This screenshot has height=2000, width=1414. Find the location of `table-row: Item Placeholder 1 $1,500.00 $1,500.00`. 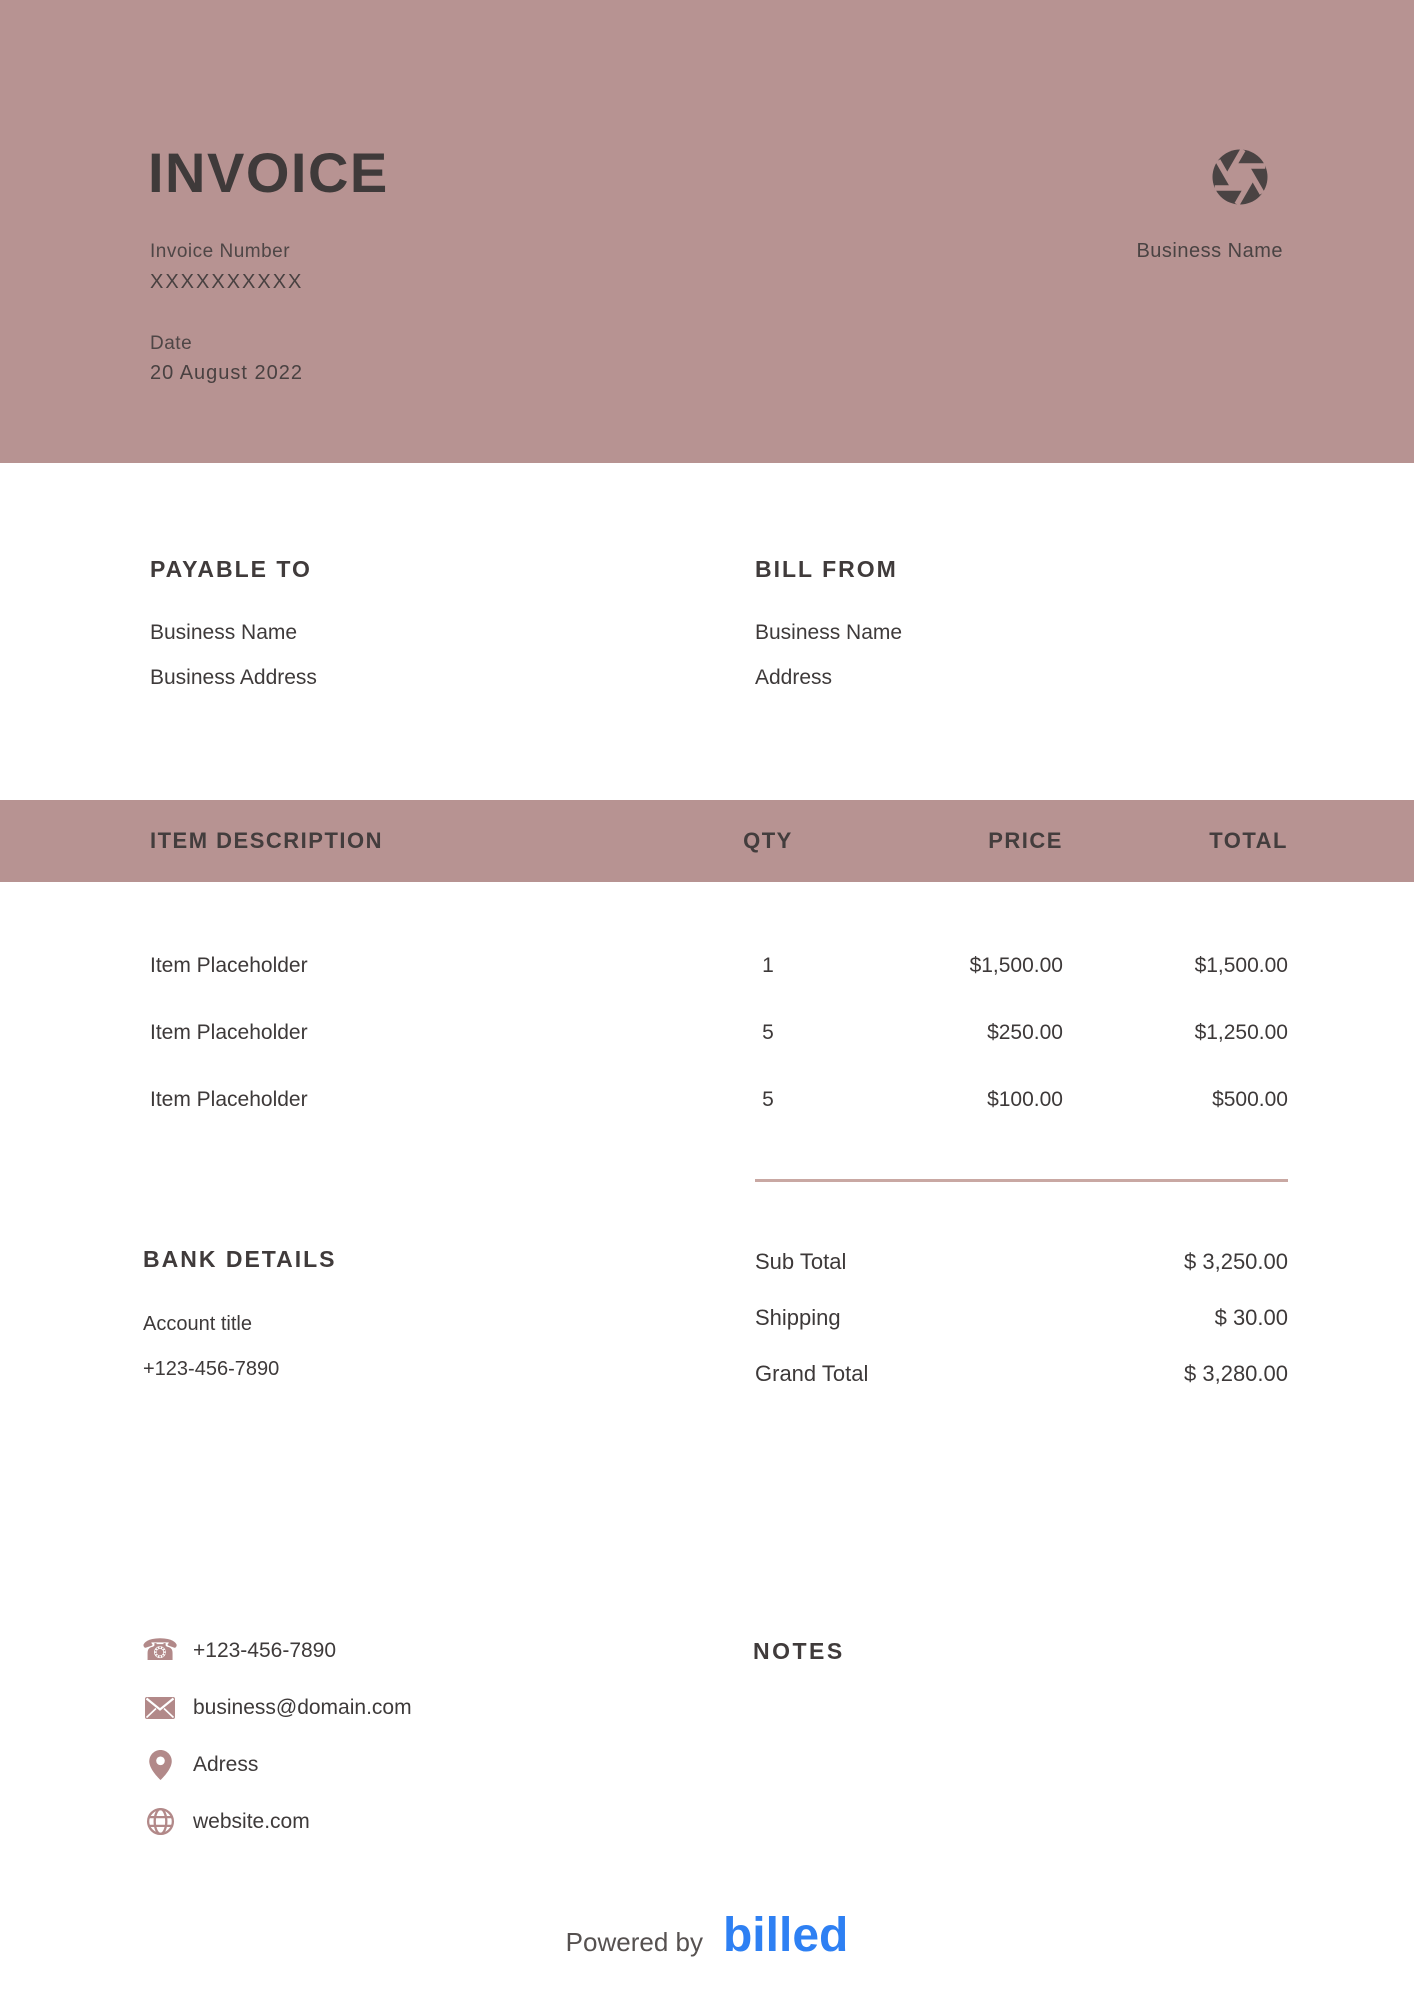

table-row: Item Placeholder 1 $1,500.00 $1,500.00 is located at coordinates (719, 965).